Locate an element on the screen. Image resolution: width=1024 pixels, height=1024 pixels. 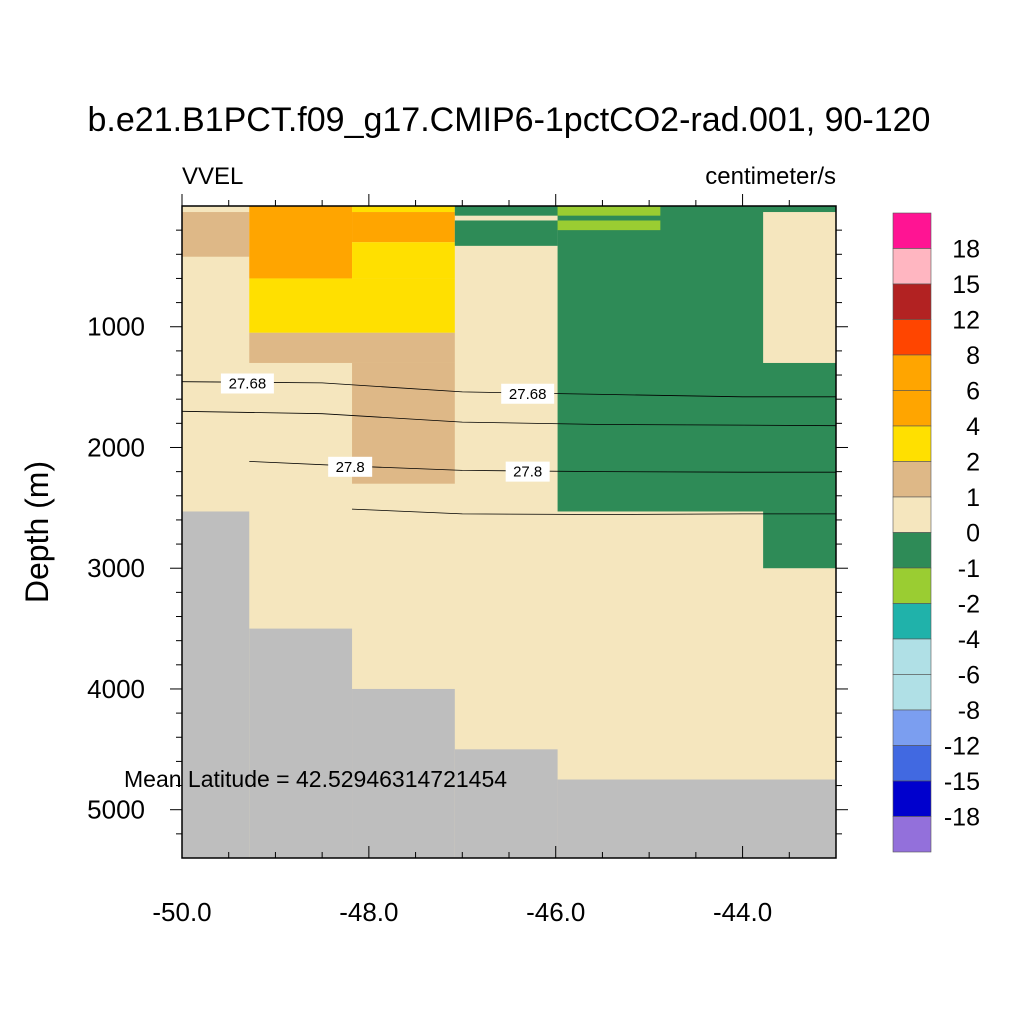
colorbar-label: 12 is located at coordinates (966, 321).